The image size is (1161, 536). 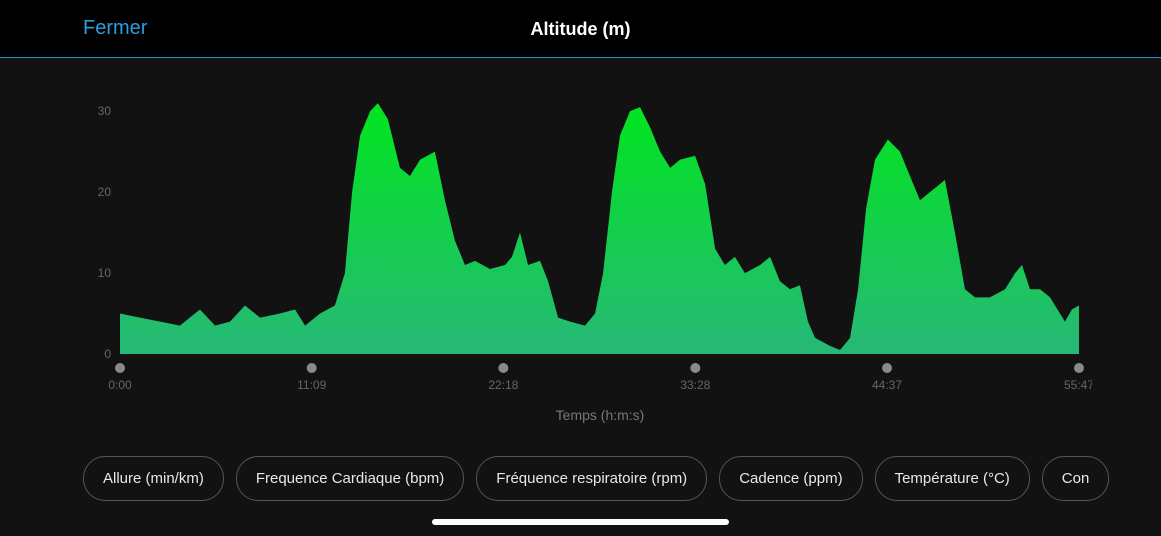 What do you see at coordinates (580, 522) in the screenshot?
I see `home-indicator` at bounding box center [580, 522].